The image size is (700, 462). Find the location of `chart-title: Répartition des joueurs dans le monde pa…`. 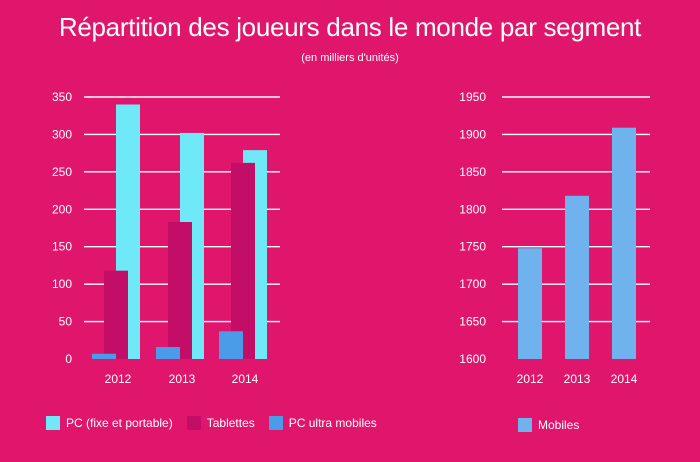

chart-title: Répartition des joueurs dans le monde pa… is located at coordinates (350, 27).